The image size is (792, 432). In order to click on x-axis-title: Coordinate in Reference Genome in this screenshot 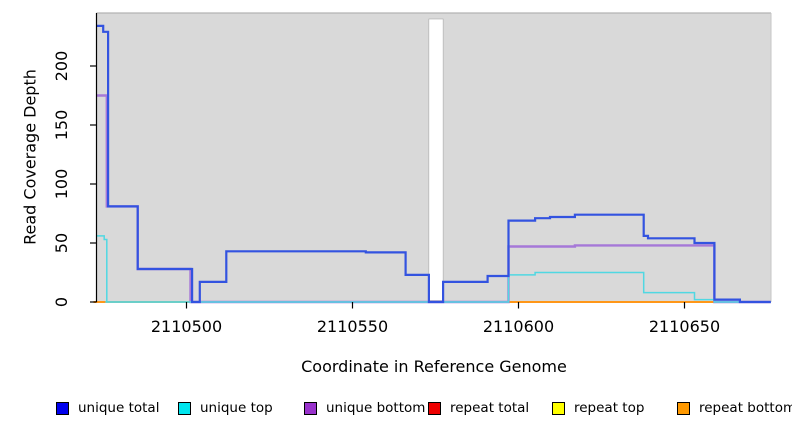, I will do `click(434, 366)`.